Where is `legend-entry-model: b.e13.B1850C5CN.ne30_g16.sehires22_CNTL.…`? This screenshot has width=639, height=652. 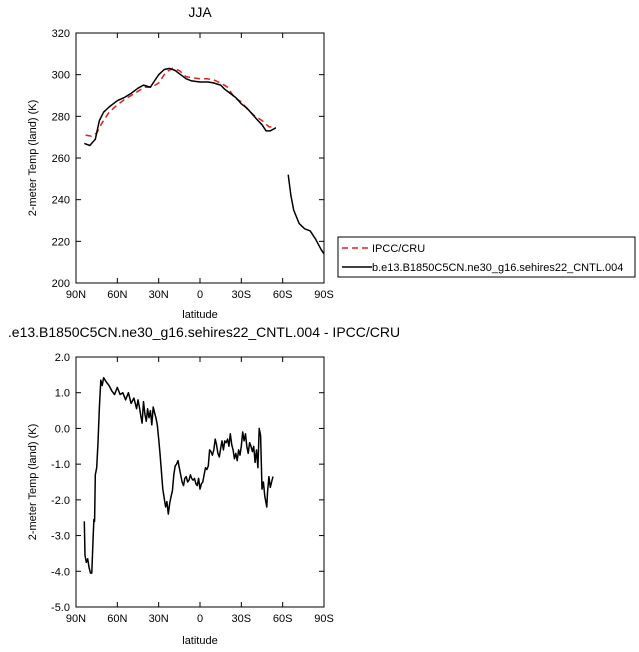
legend-entry-model: b.e13.B1850C5CN.ne30_g16.sehires22_CNTL.… is located at coordinates (497, 268).